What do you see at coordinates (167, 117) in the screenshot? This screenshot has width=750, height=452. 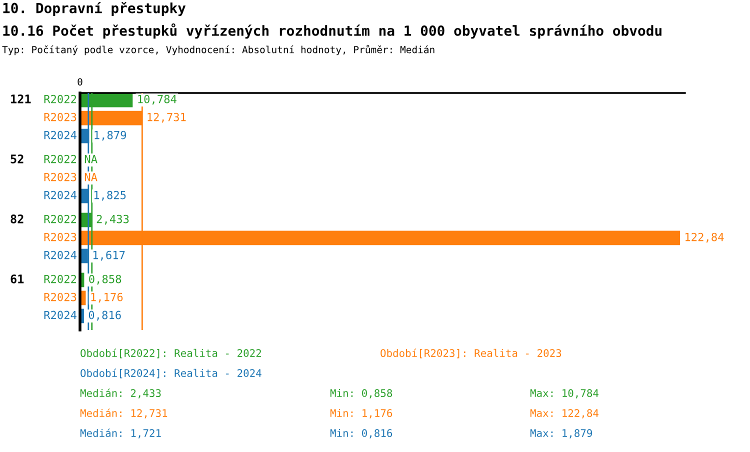 I see `data-label: 12,731` at bounding box center [167, 117].